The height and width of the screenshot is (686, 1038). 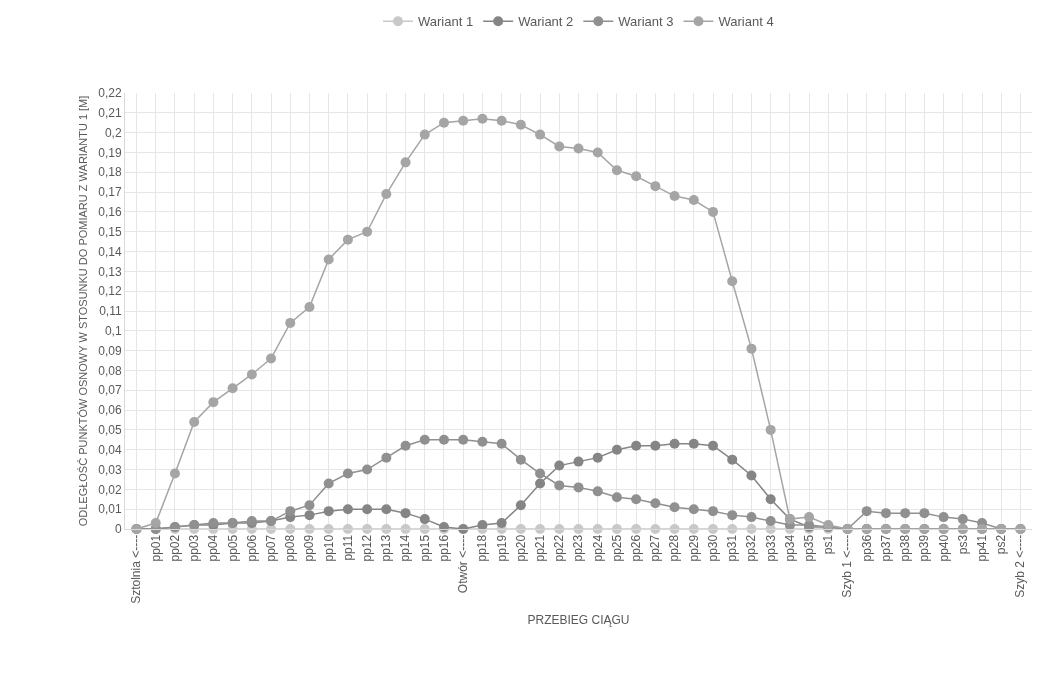 I want to click on x-tick-label: pp21, so click(x=539, y=548).